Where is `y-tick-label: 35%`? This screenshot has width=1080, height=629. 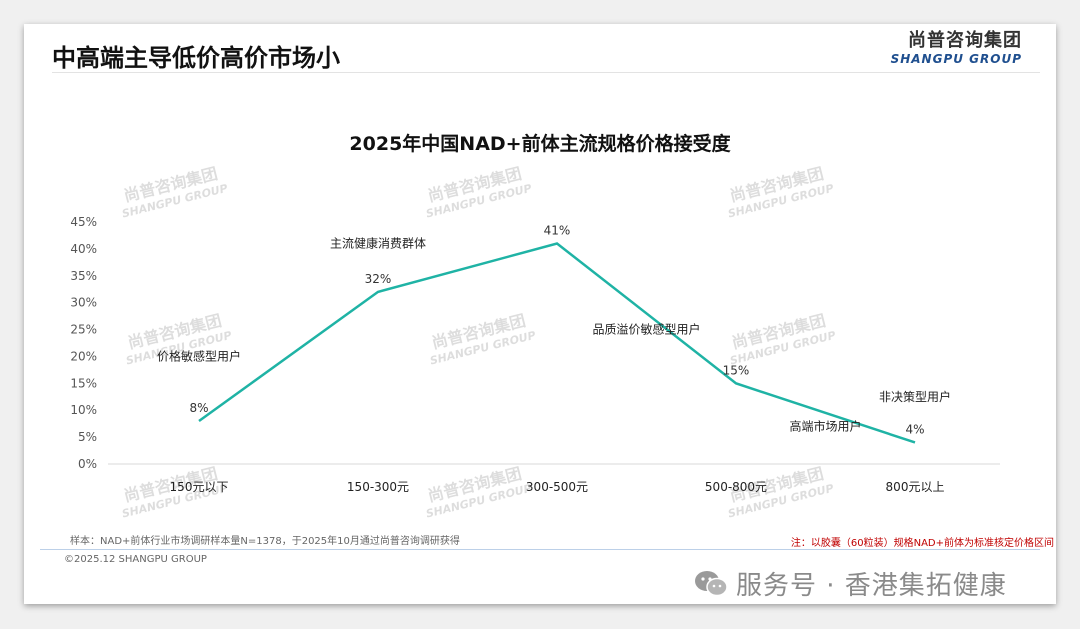
y-tick-label: 35% is located at coordinates (83, 276).